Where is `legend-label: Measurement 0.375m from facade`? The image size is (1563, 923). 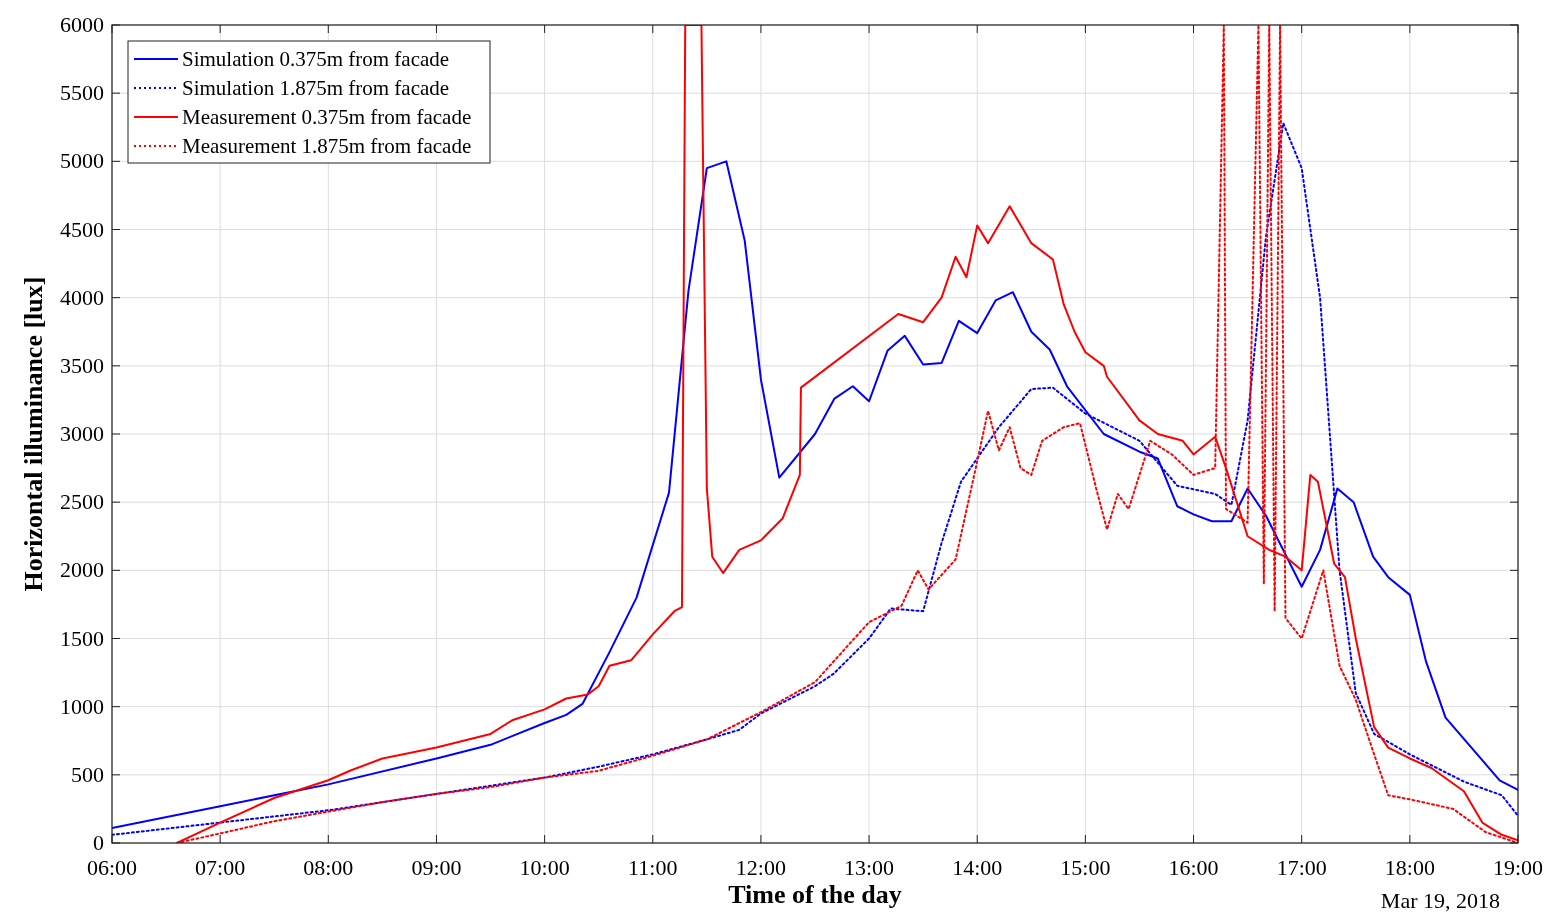 legend-label: Measurement 0.375m from facade is located at coordinates (327, 117).